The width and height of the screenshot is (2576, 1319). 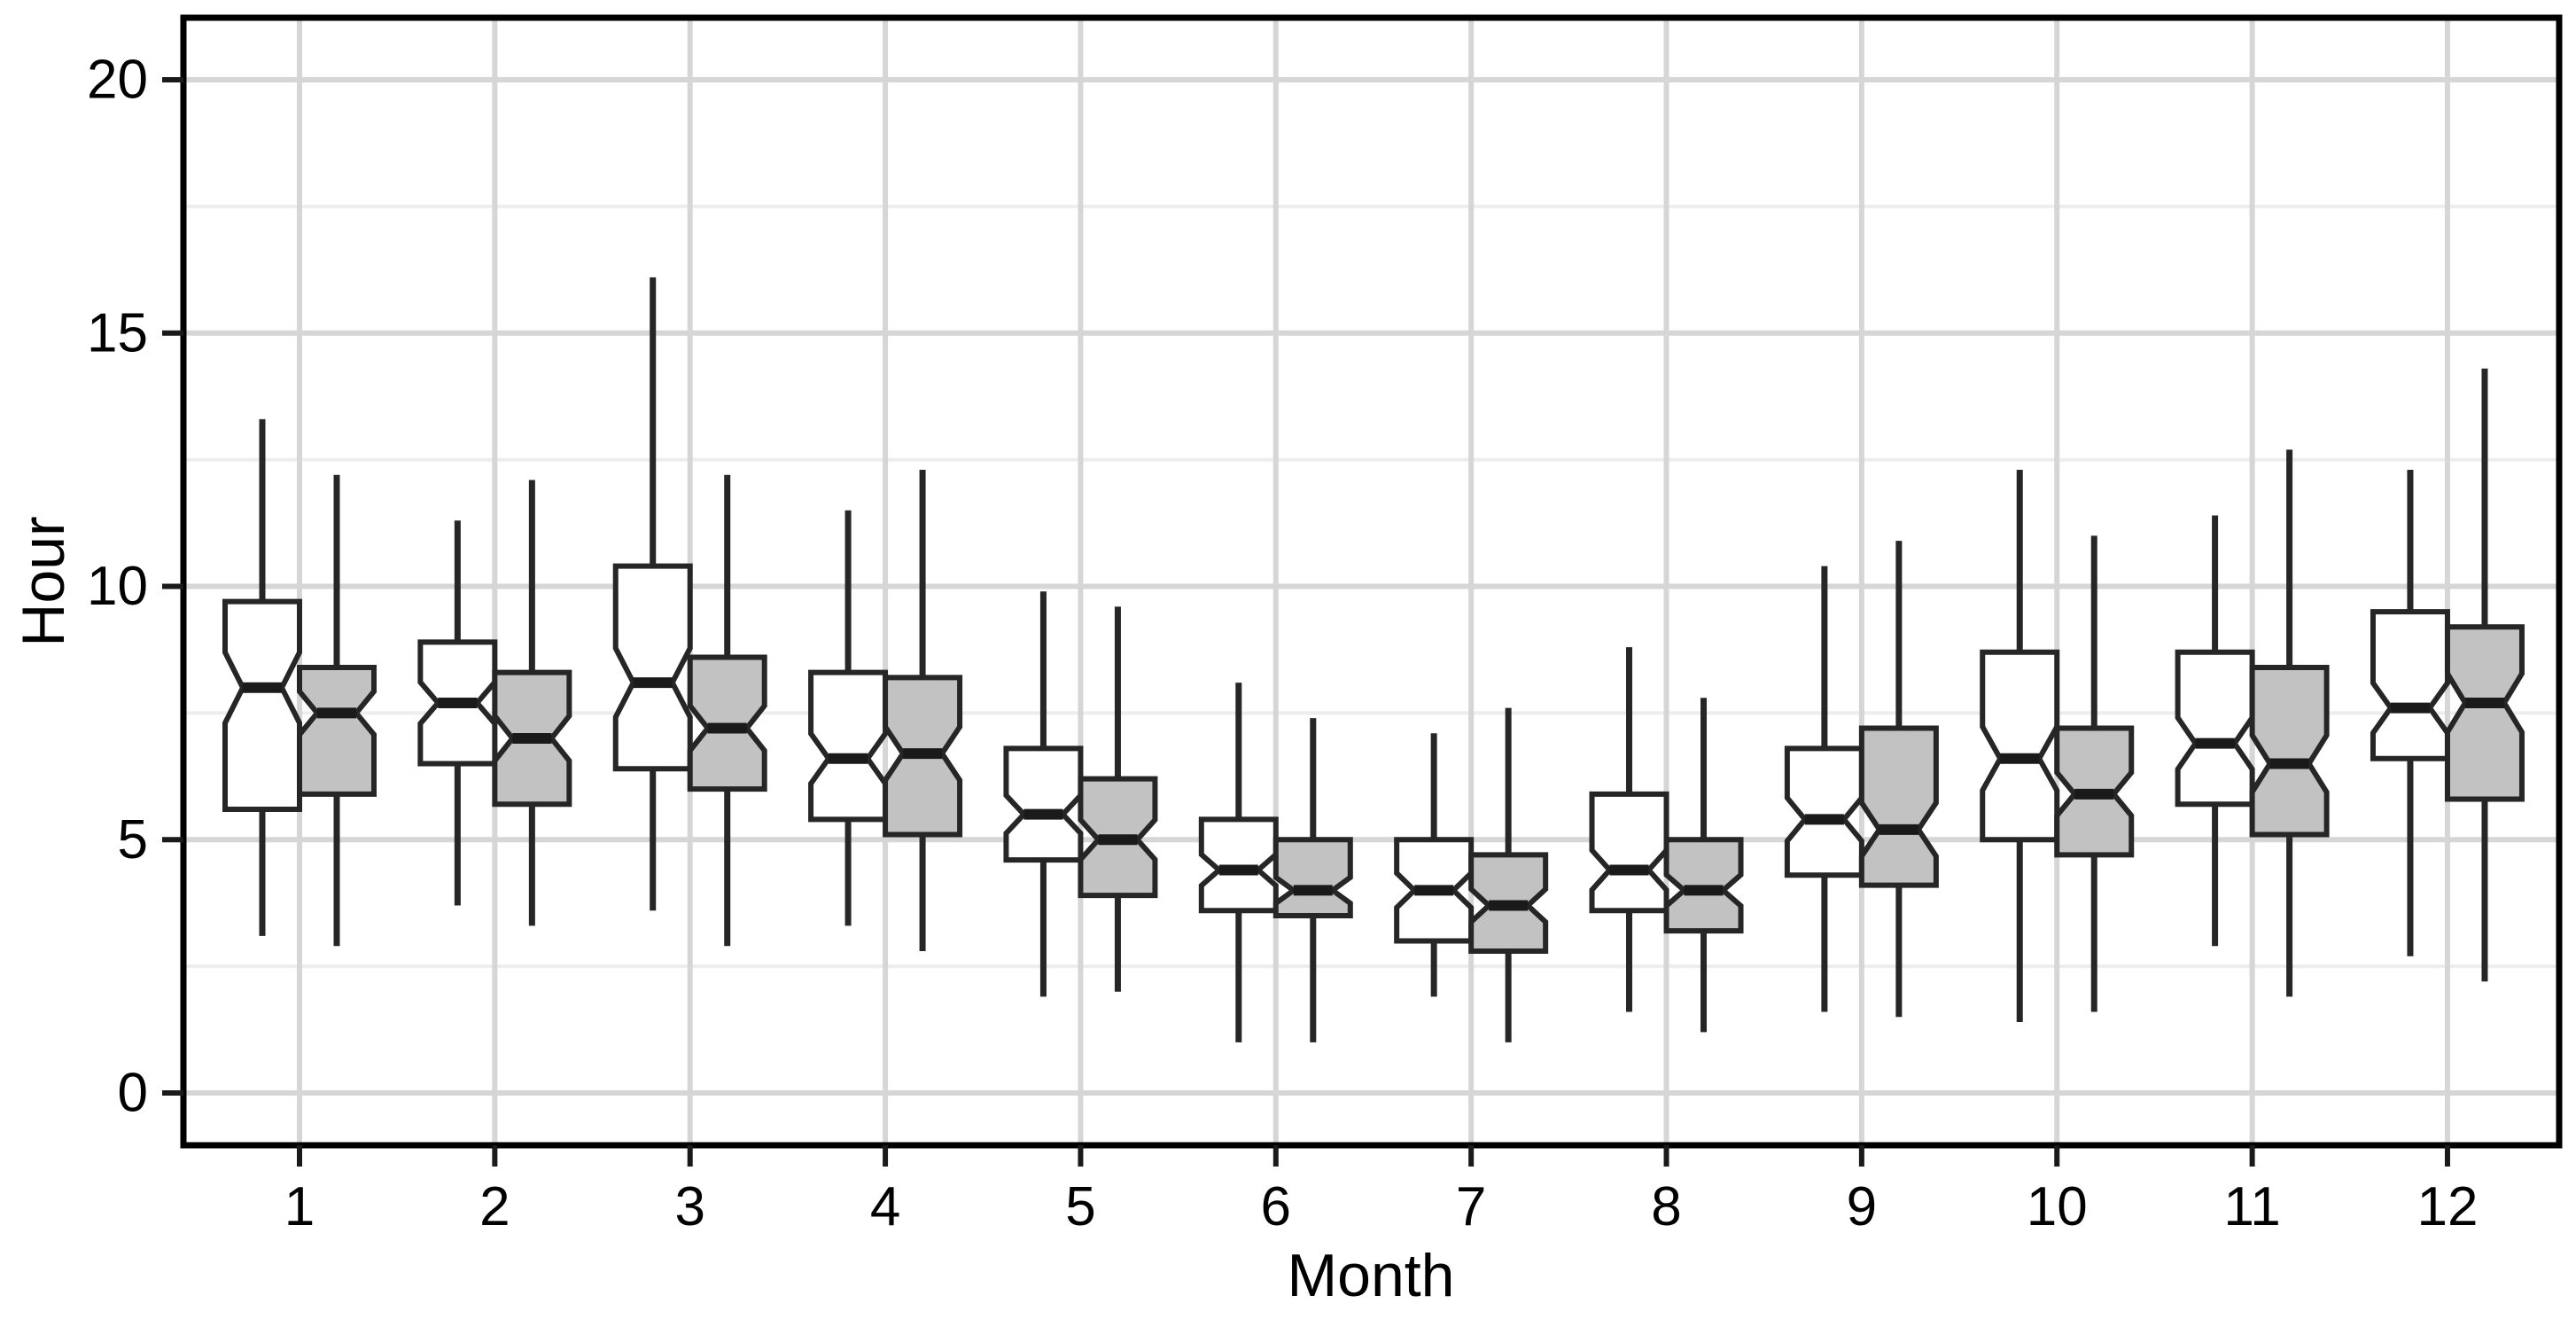 I want to click on box-m5-white, so click(x=1044, y=804).